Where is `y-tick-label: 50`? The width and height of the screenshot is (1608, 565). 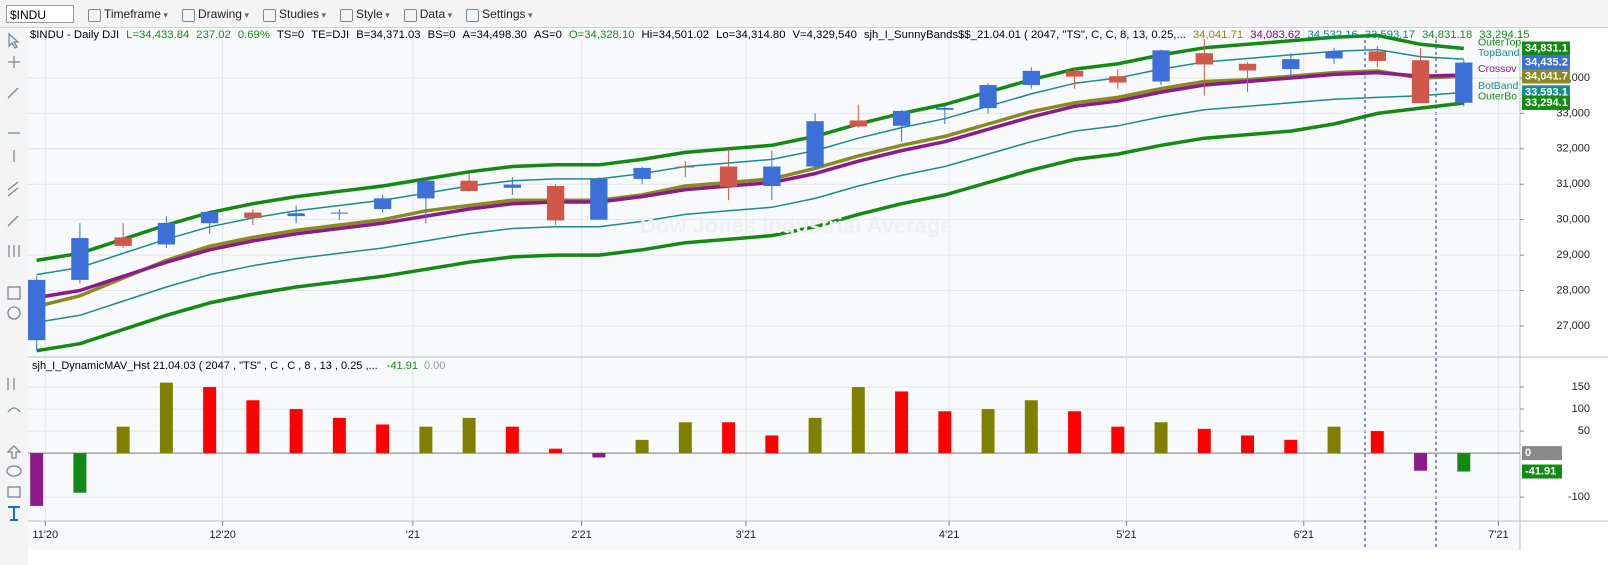 y-tick-label: 50 is located at coordinates (1584, 431).